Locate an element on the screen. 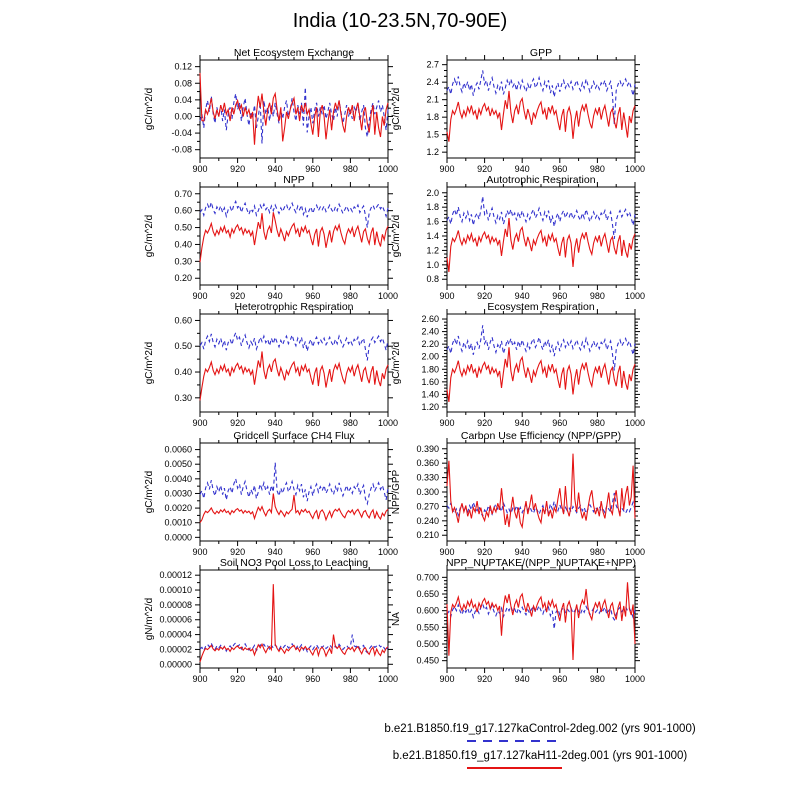 This screenshot has height=800, width=800. y-tick-label: 0.0030 is located at coordinates (178, 493).